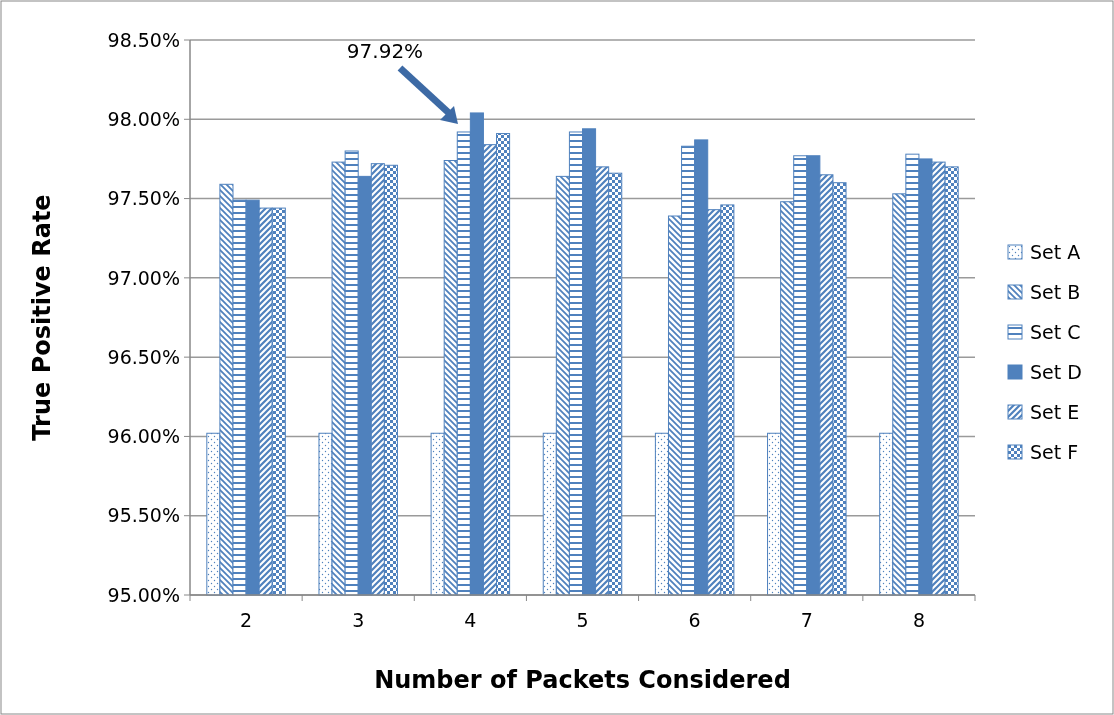  What do you see at coordinates (918, 620) in the screenshot?
I see `x-tick-label: 8` at bounding box center [918, 620].